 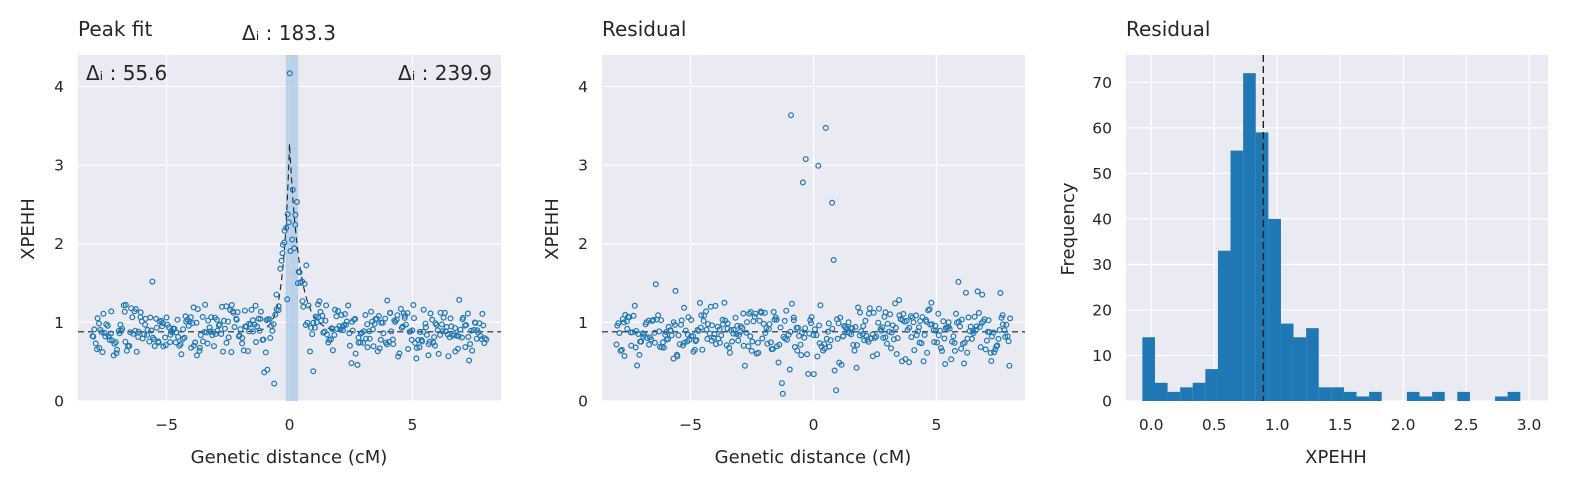 What do you see at coordinates (59, 244) in the screenshot?
I see `y-tick-label: 2` at bounding box center [59, 244].